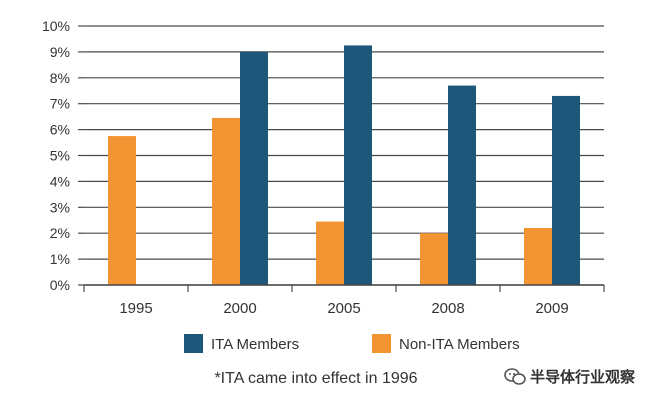 The image size is (656, 409). I want to click on y-tick-label: 5%, so click(60, 156).